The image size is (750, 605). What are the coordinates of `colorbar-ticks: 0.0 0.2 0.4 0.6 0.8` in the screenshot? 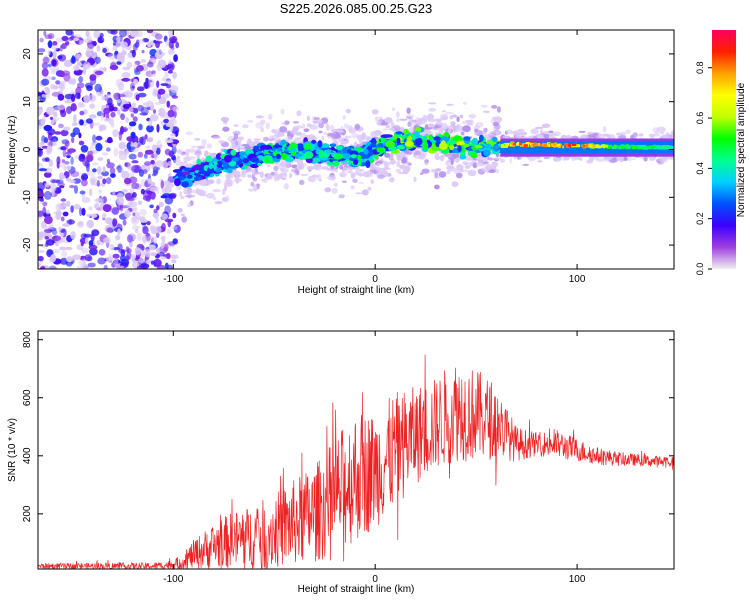 It's located at (703, 168).